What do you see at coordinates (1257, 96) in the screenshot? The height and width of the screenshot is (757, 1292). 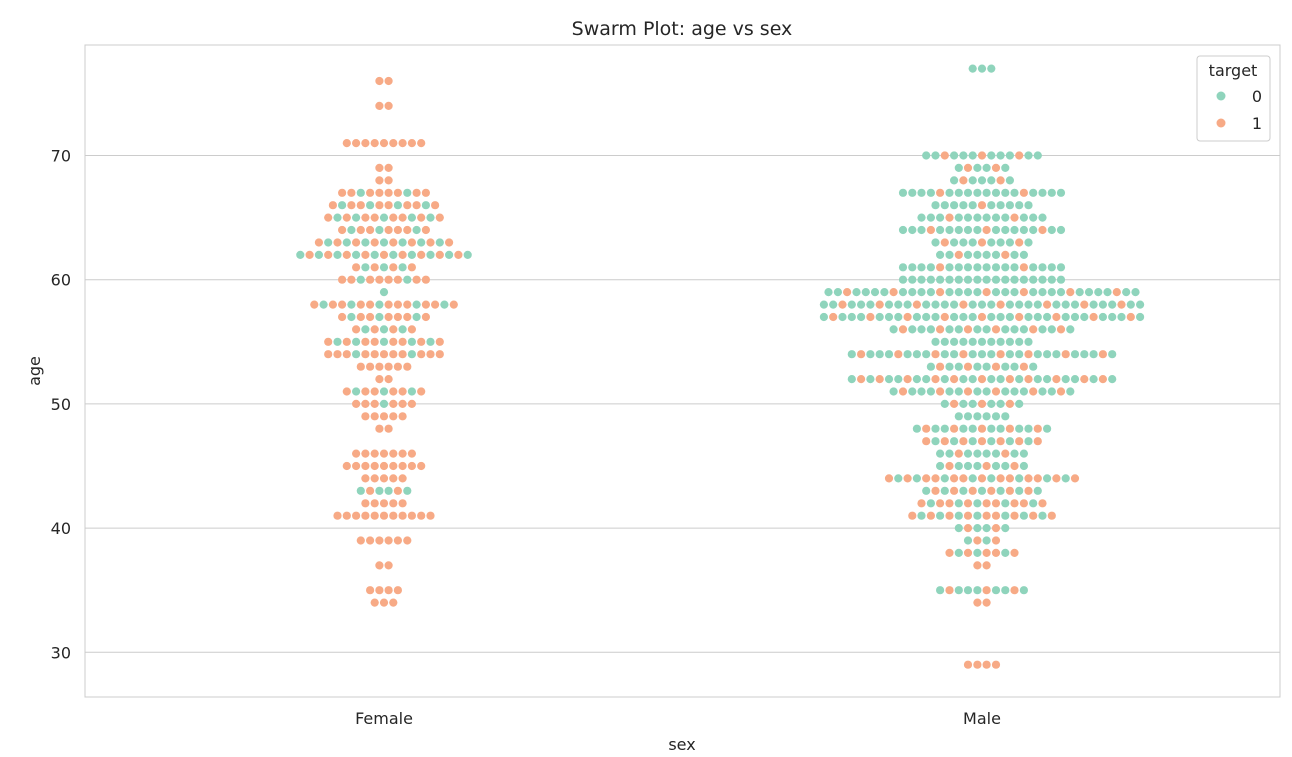 I see `legend-label-0: 0` at bounding box center [1257, 96].